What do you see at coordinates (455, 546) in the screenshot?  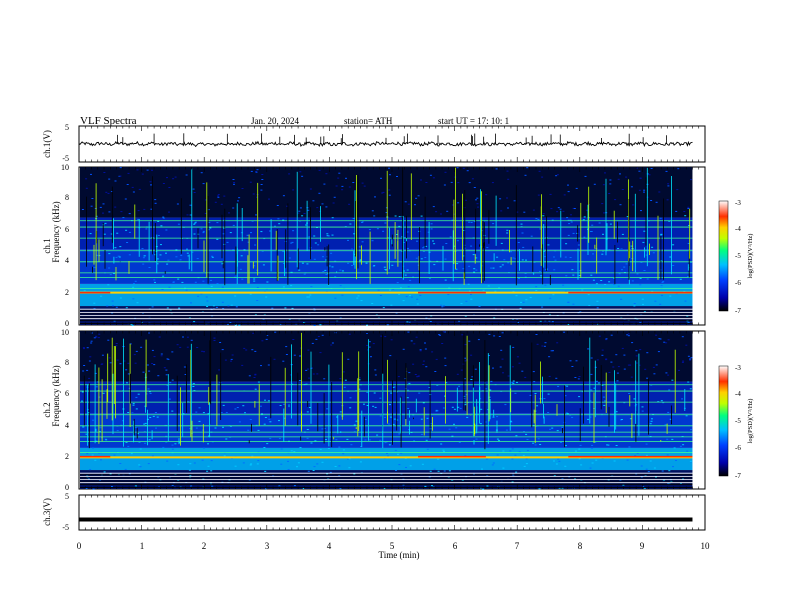 I see `xtick-6: 6` at bounding box center [455, 546].